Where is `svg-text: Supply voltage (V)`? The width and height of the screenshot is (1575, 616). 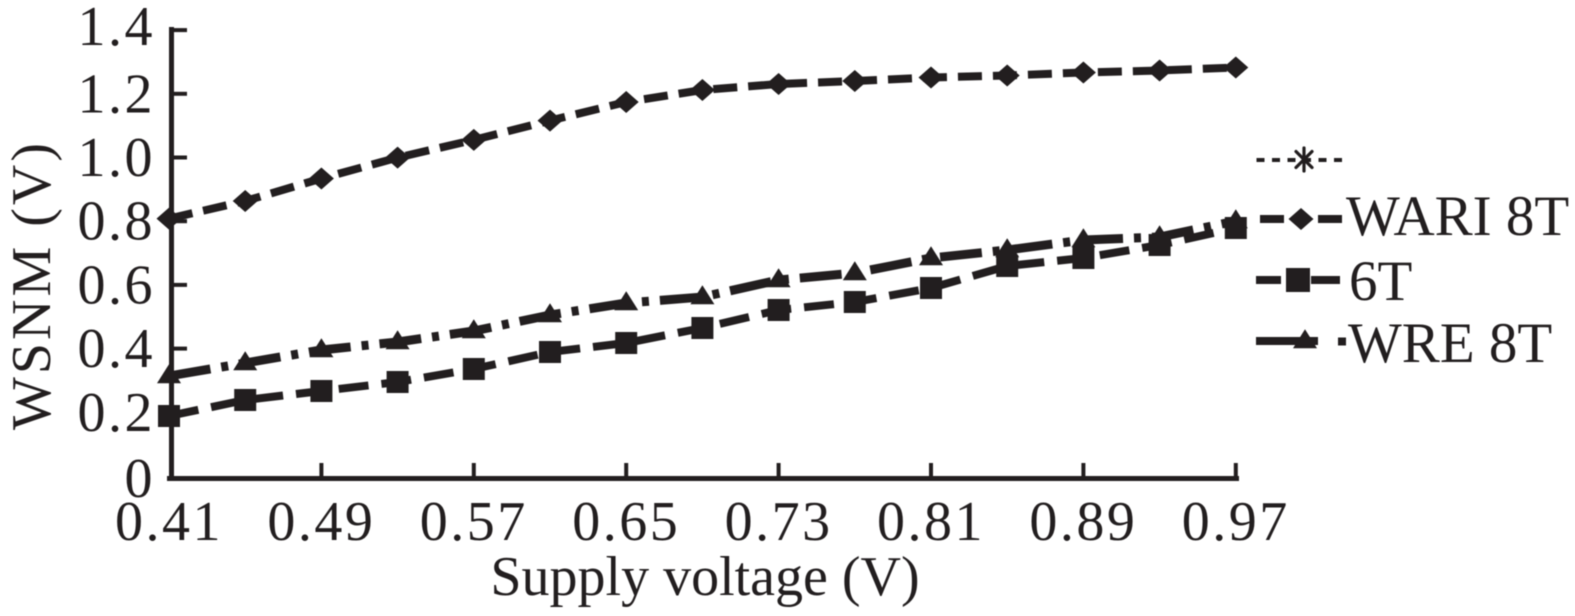 svg-text: Supply voltage (V) is located at coordinates (704, 577).